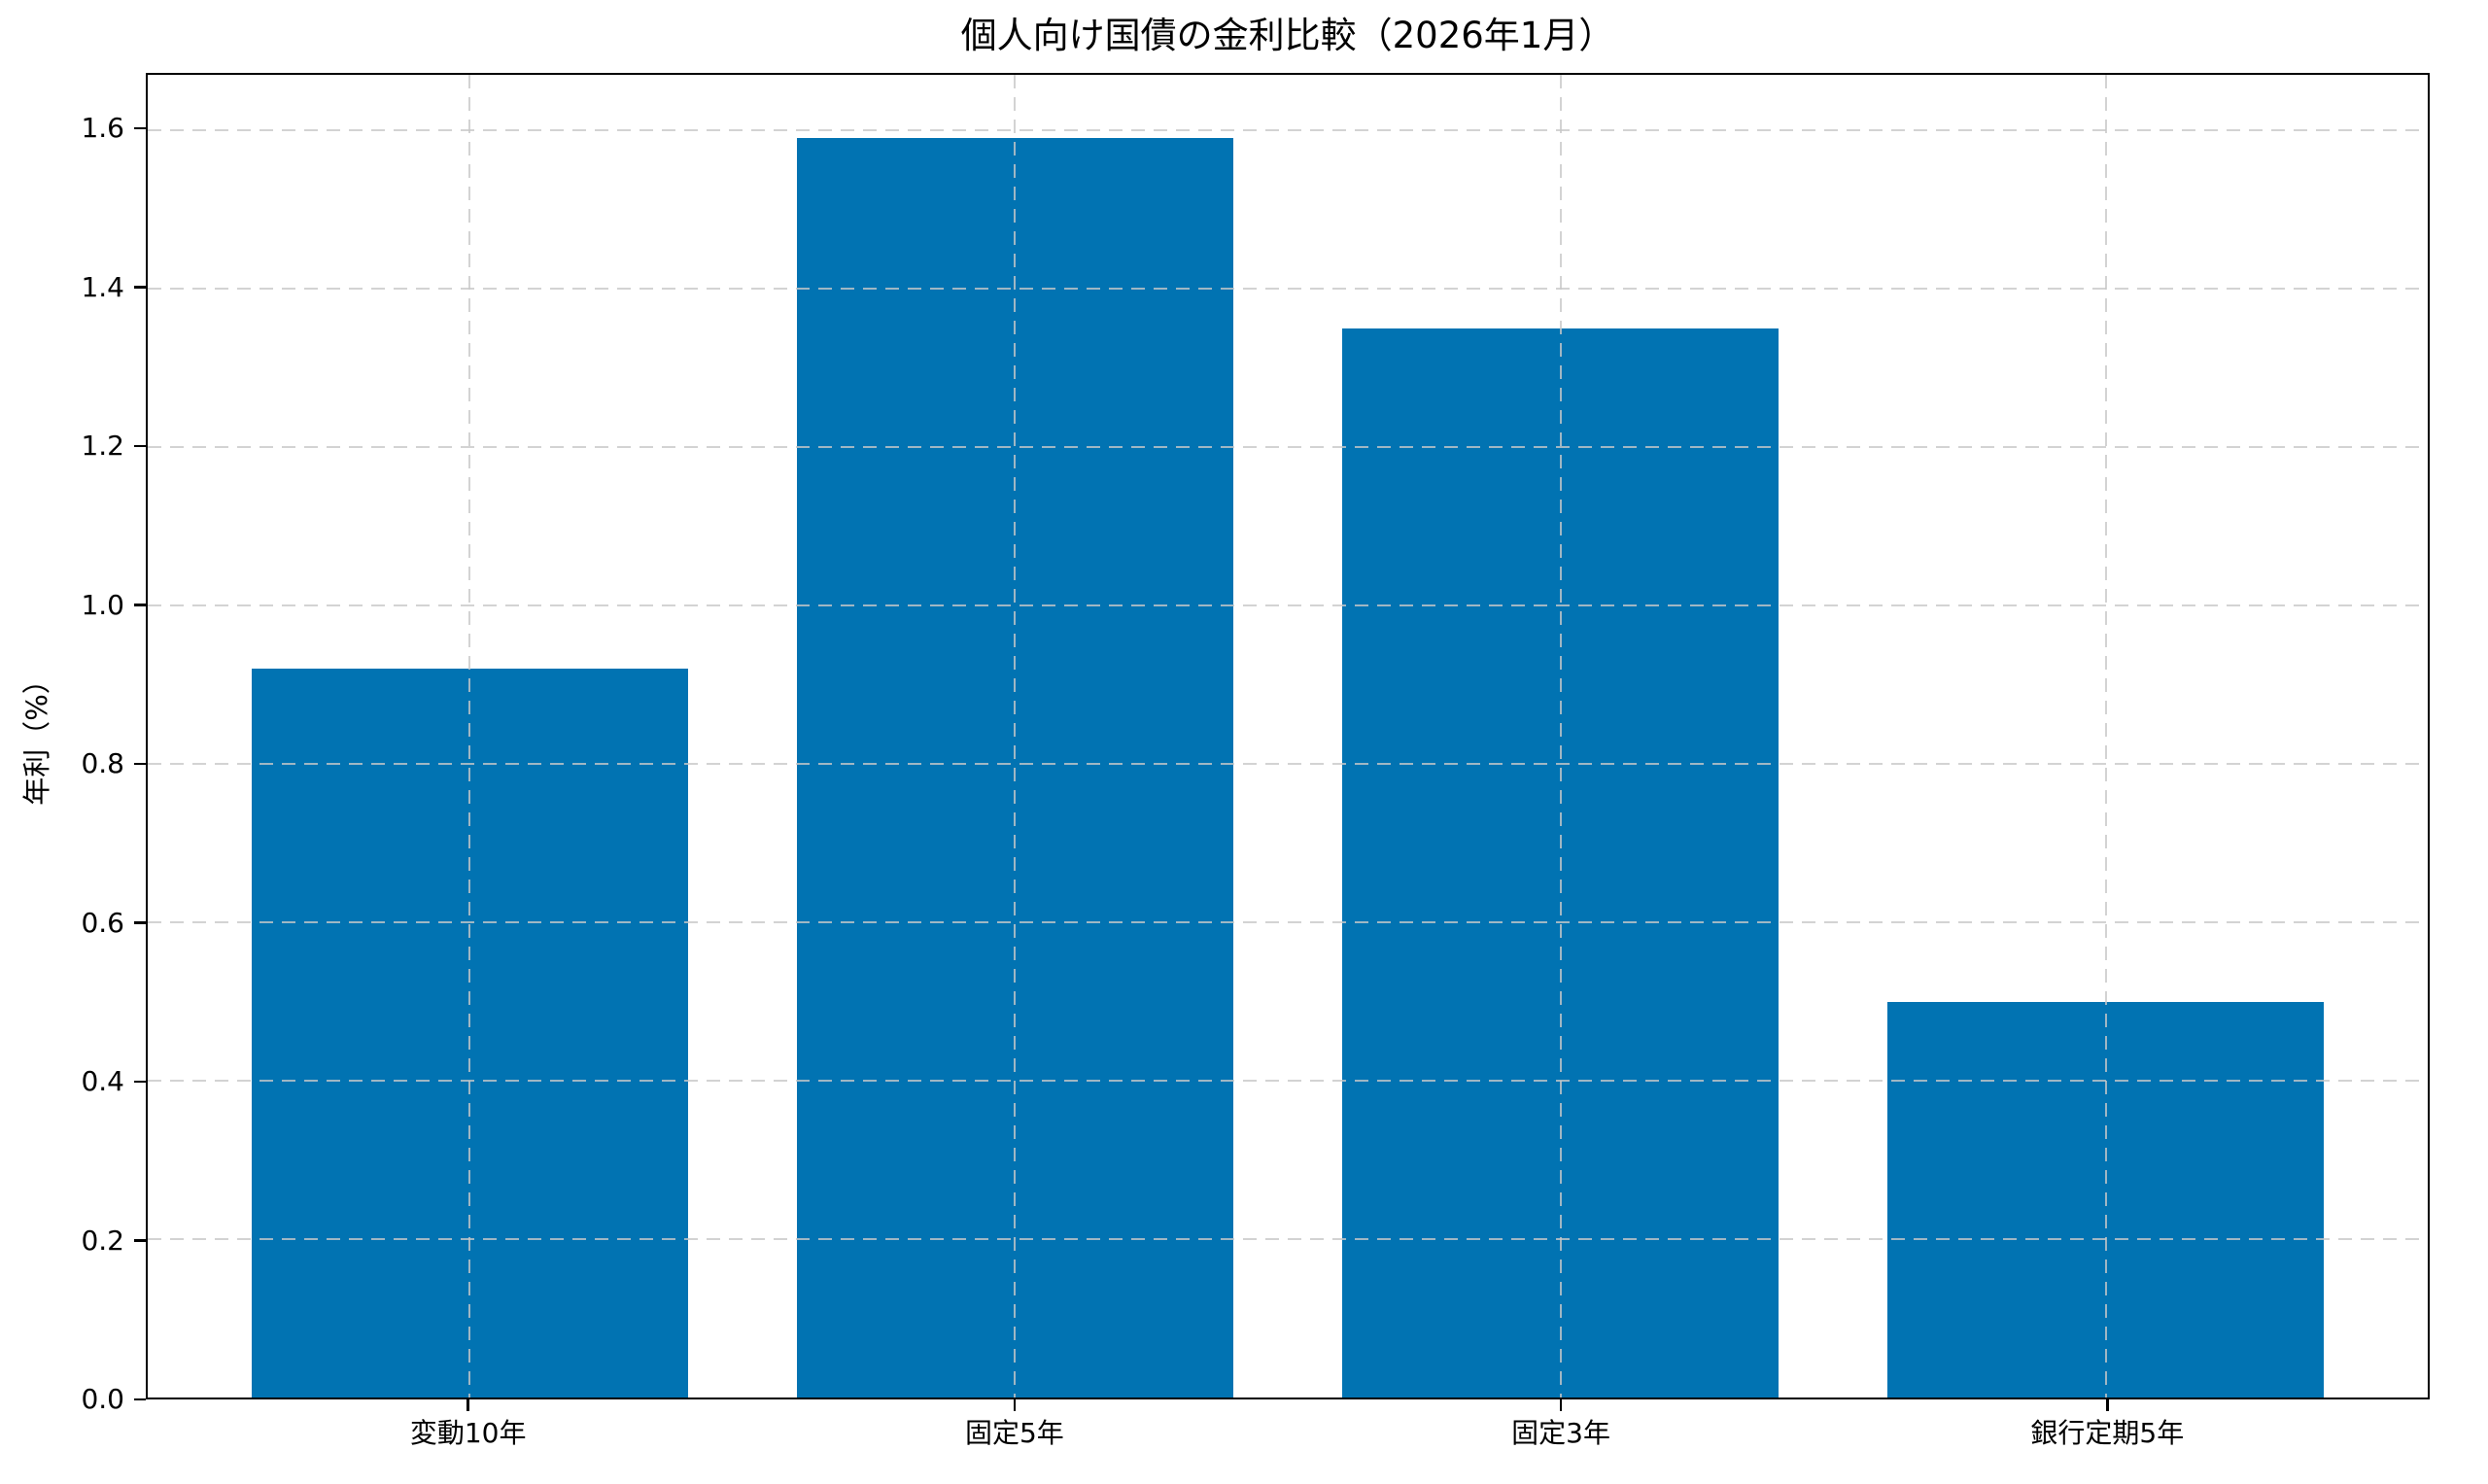  What do you see at coordinates (102, 446) in the screenshot?
I see `y-tick-label: 1.2` at bounding box center [102, 446].